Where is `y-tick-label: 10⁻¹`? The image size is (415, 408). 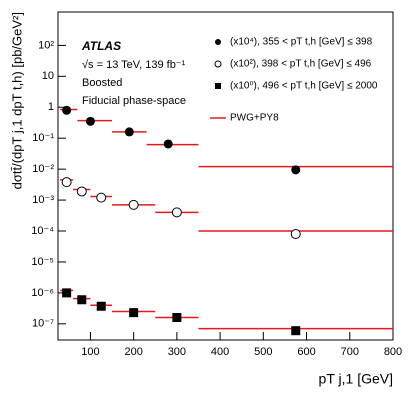
y-tick-label: 10⁻¹ is located at coordinates (43, 138).